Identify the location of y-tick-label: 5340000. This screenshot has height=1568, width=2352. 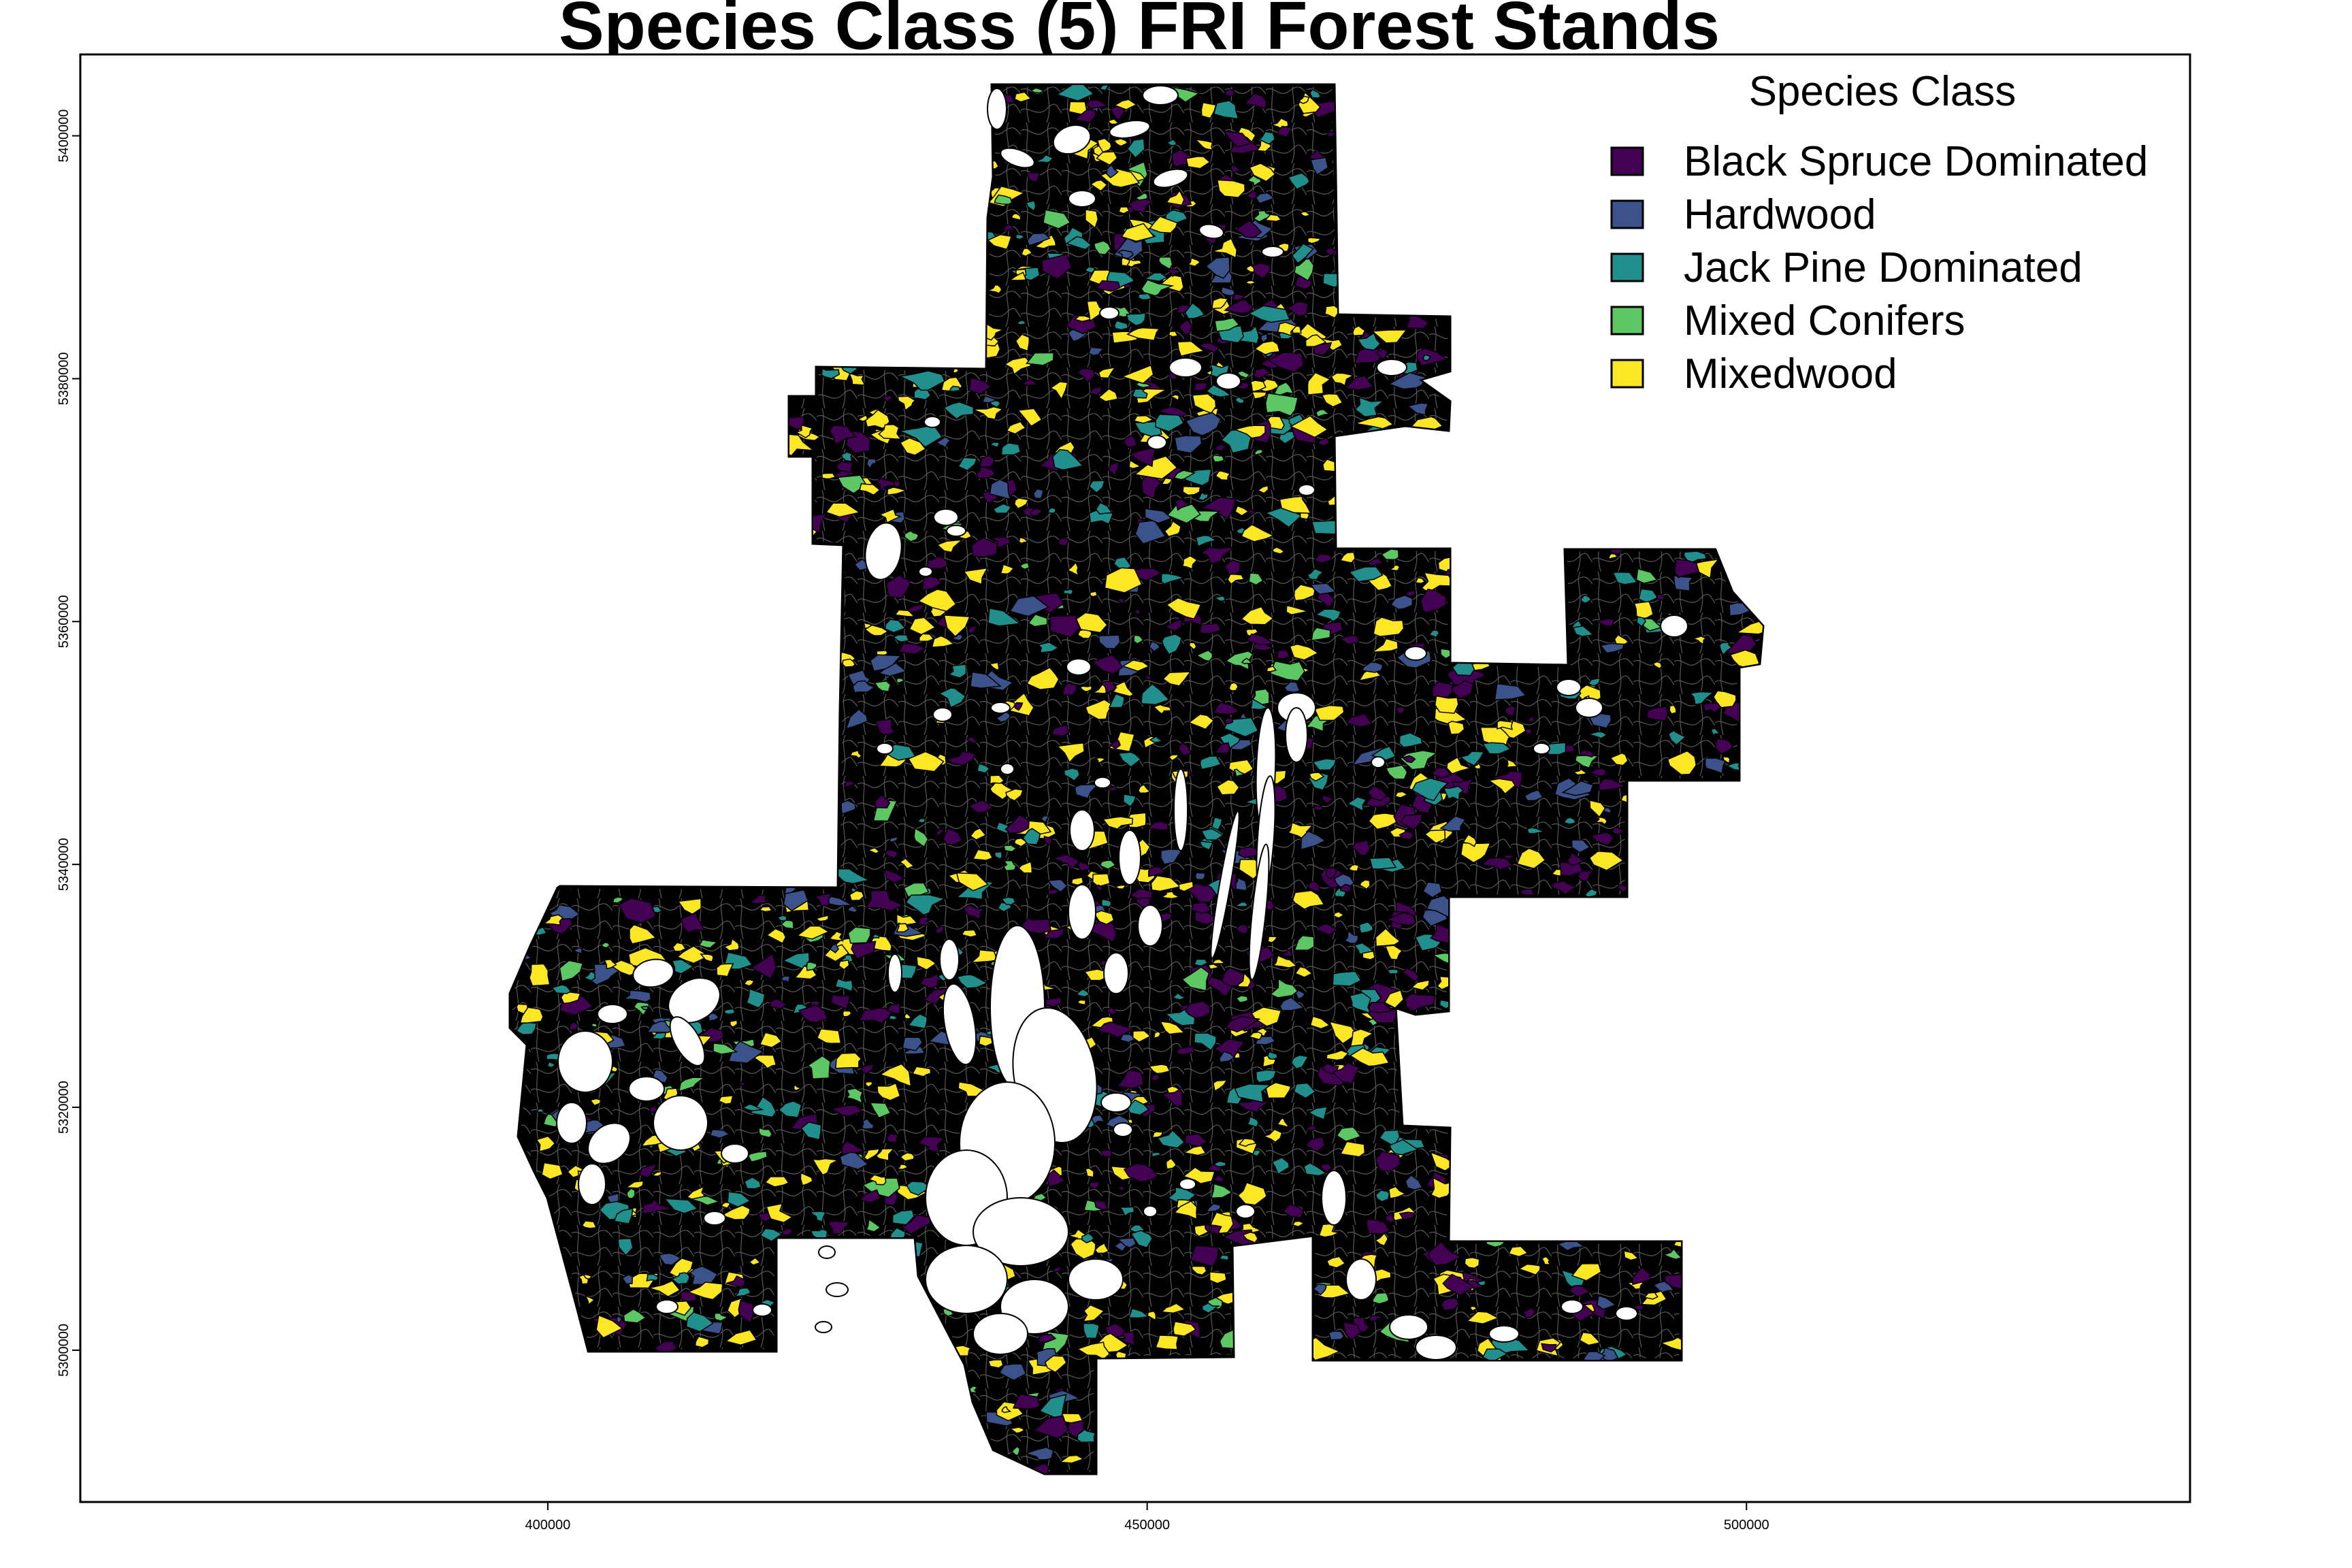
(63, 865).